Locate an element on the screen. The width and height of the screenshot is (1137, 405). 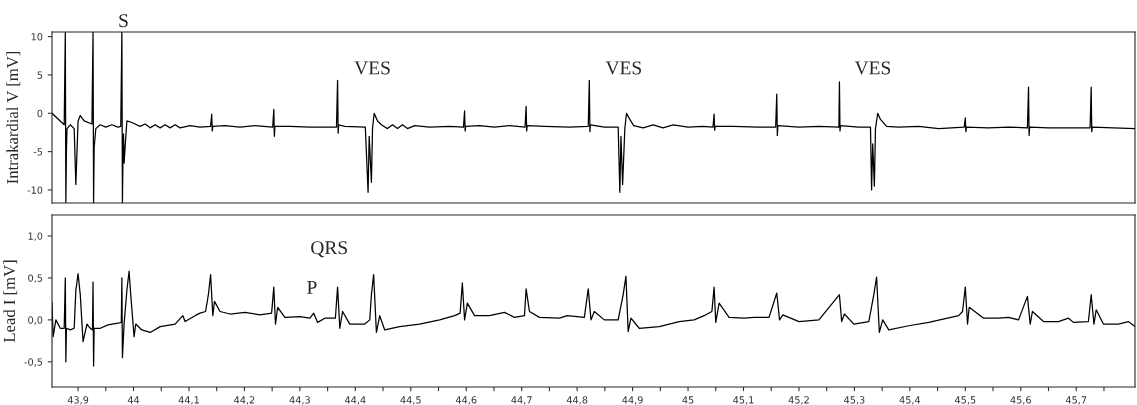
x-tick-label: 44,9 is located at coordinates (632, 400).